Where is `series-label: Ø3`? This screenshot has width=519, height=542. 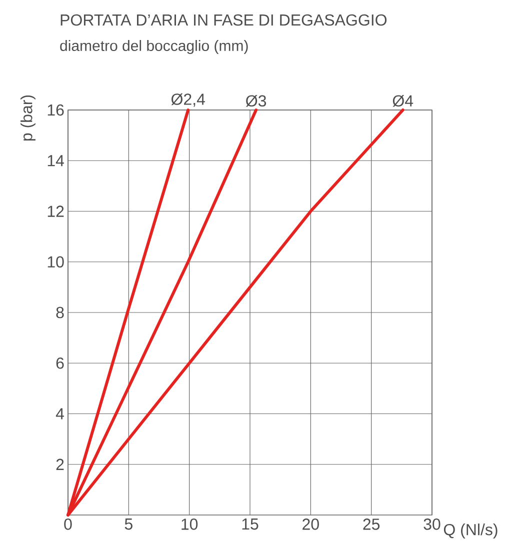 series-label: Ø3 is located at coordinates (256, 100).